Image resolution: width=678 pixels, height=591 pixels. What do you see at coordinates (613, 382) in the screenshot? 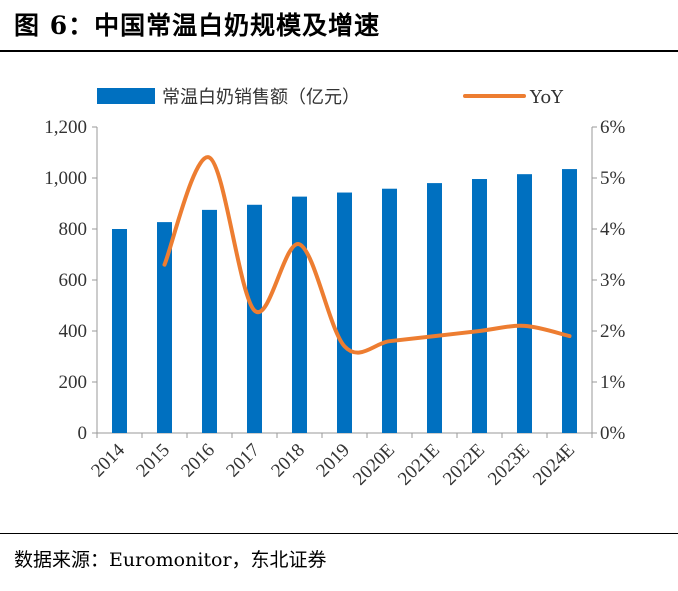
I see `right-tick-label: 1%` at bounding box center [613, 382].